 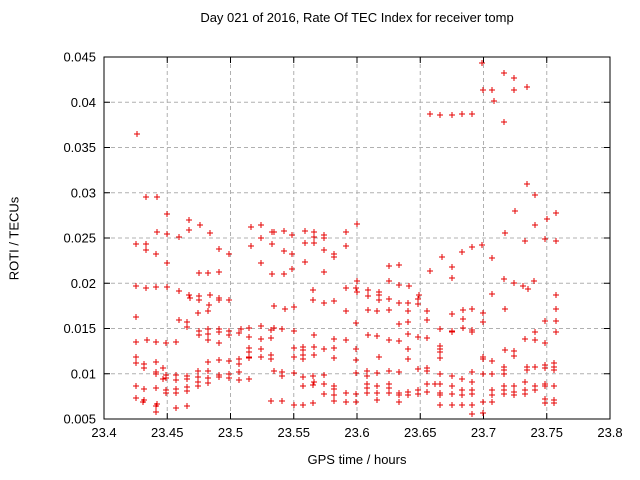 I want to click on x-tick-label: 23.65, so click(x=420, y=432).